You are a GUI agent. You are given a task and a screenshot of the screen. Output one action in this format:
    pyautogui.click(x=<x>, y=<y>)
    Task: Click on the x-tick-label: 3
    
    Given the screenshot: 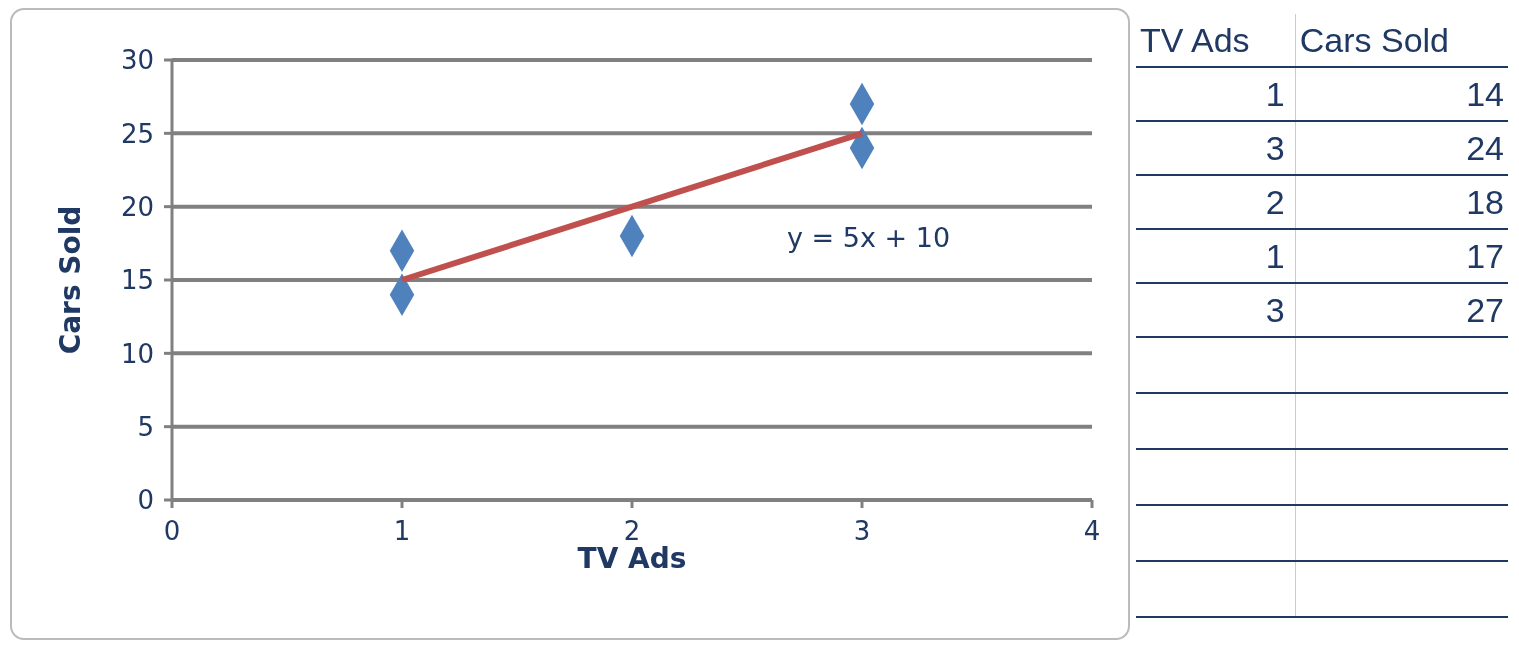 What is the action you would take?
    pyautogui.click(x=862, y=531)
    